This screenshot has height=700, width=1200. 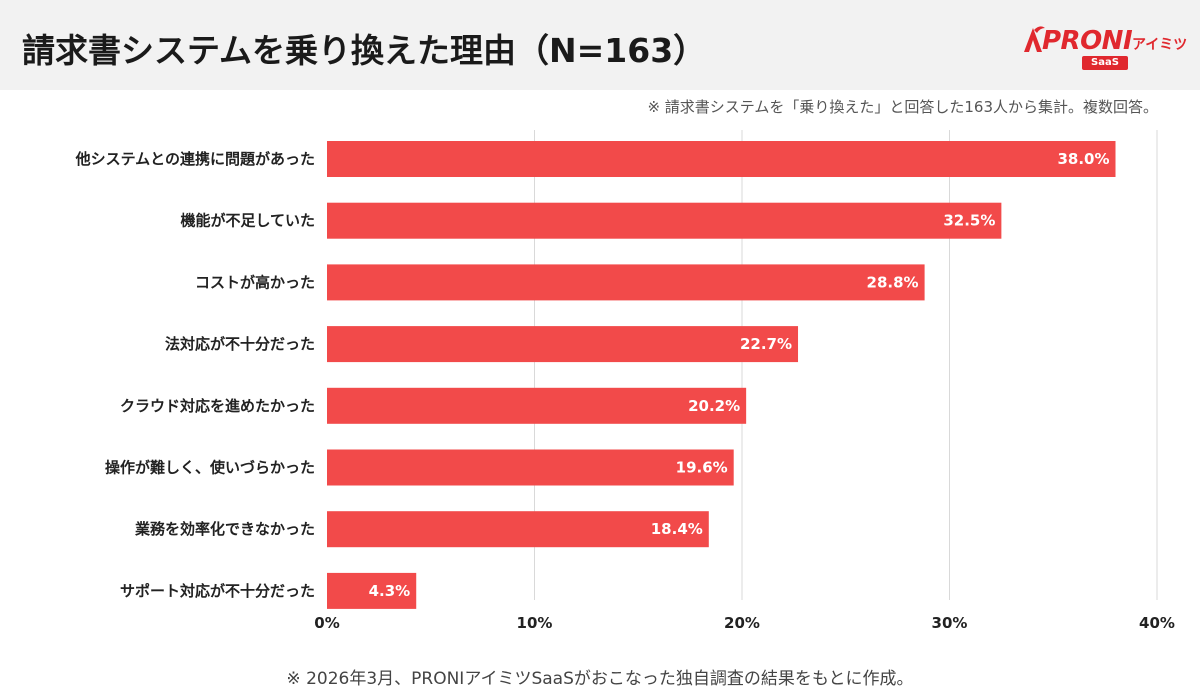 I want to click on x-tick-label: 30%, so click(x=950, y=623).